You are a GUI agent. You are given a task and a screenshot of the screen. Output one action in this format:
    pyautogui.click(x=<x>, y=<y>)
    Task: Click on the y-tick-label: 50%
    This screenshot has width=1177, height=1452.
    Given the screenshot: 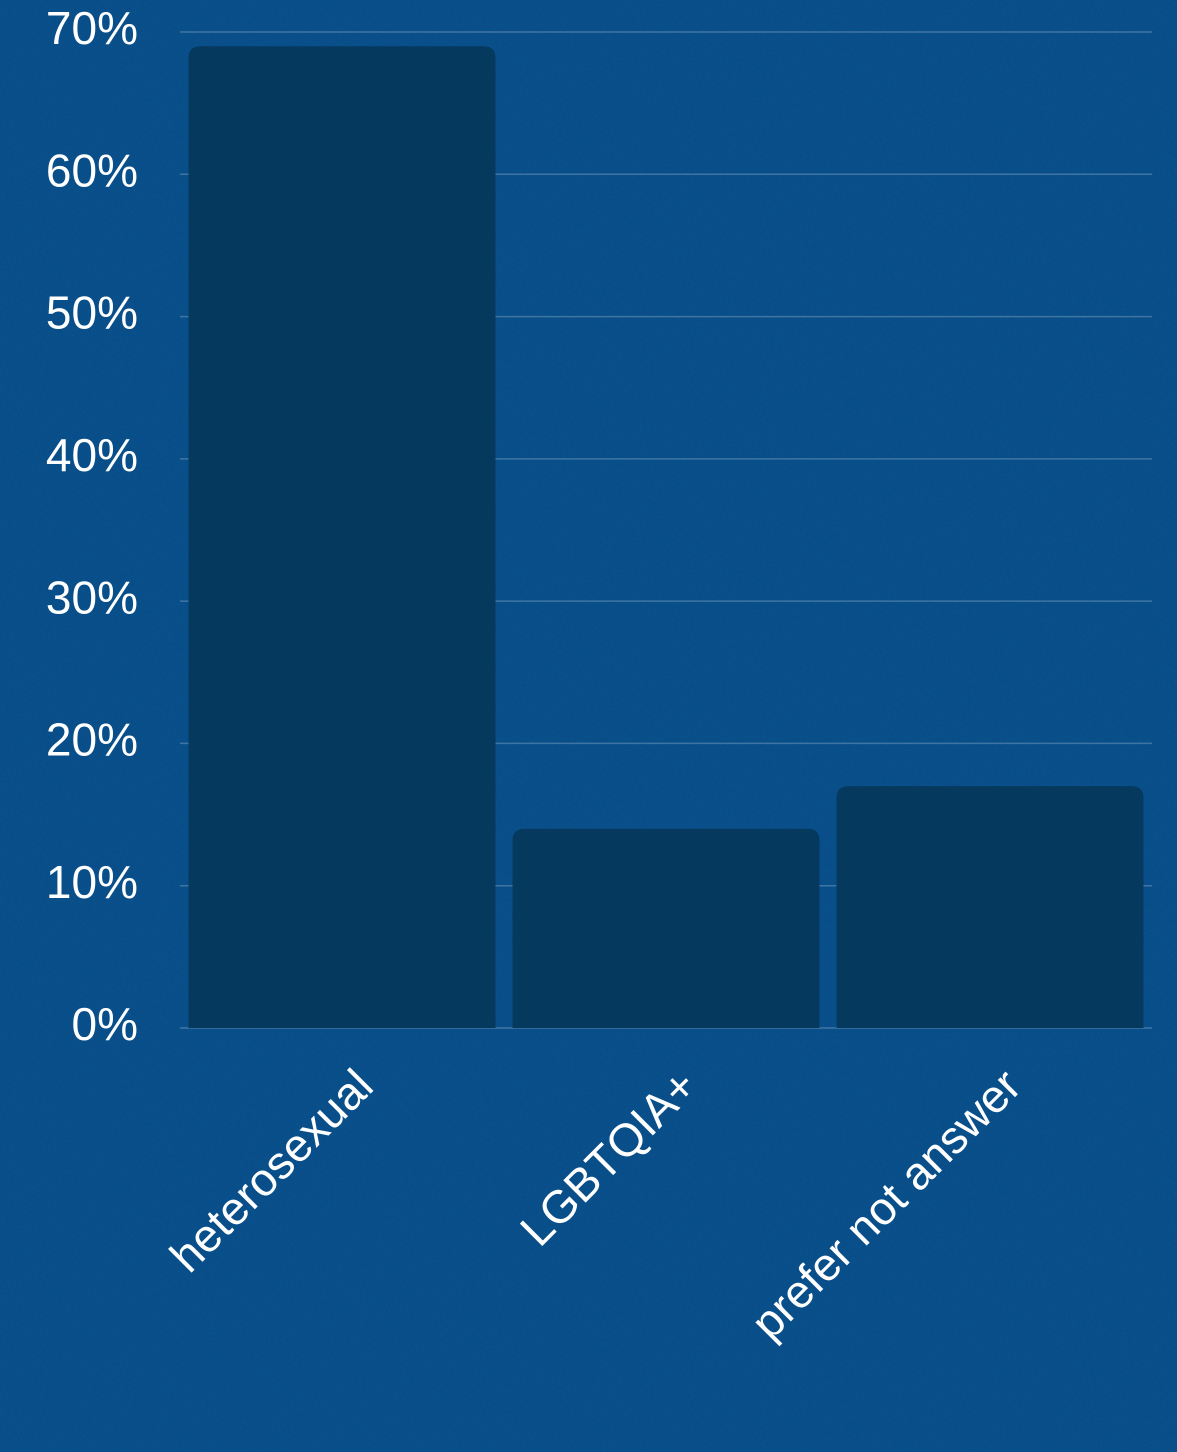 What is the action you would take?
    pyautogui.click(x=92, y=313)
    